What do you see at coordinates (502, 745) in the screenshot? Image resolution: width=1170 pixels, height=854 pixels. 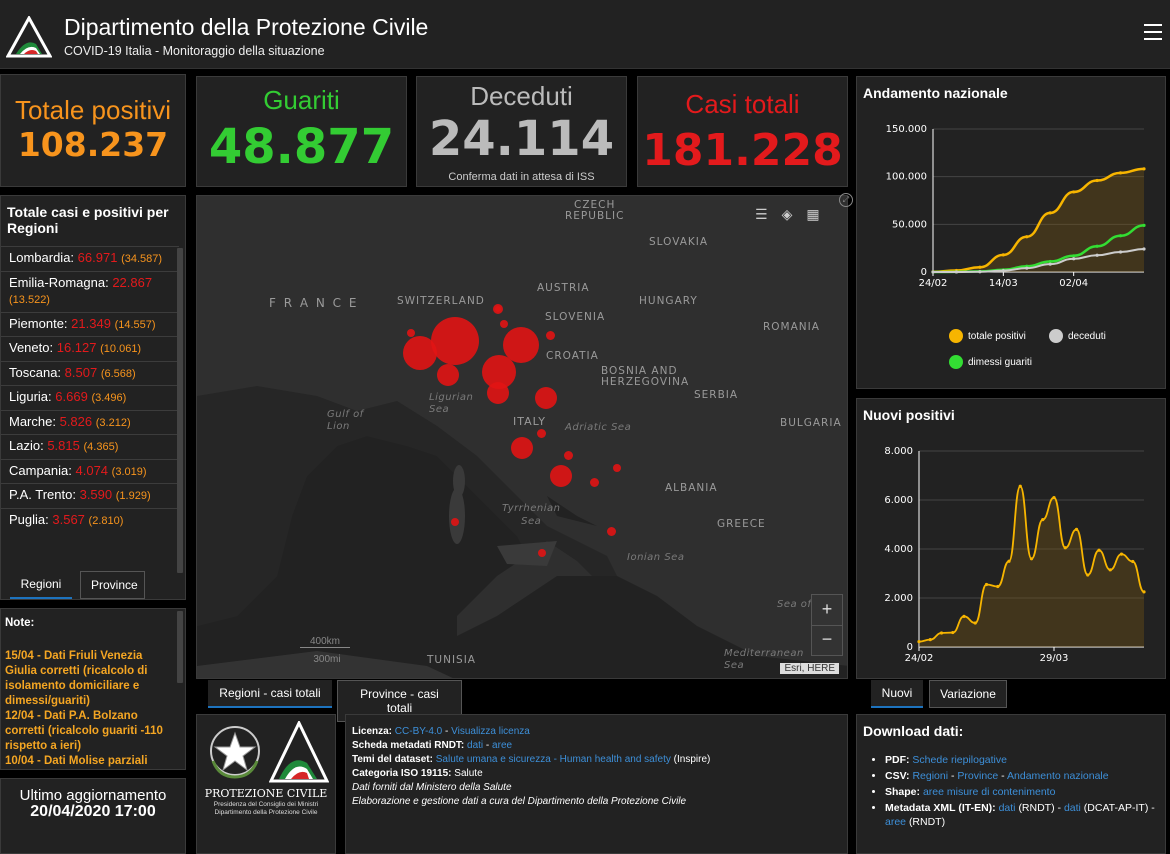 I see `rndt-aree-link: aree` at bounding box center [502, 745].